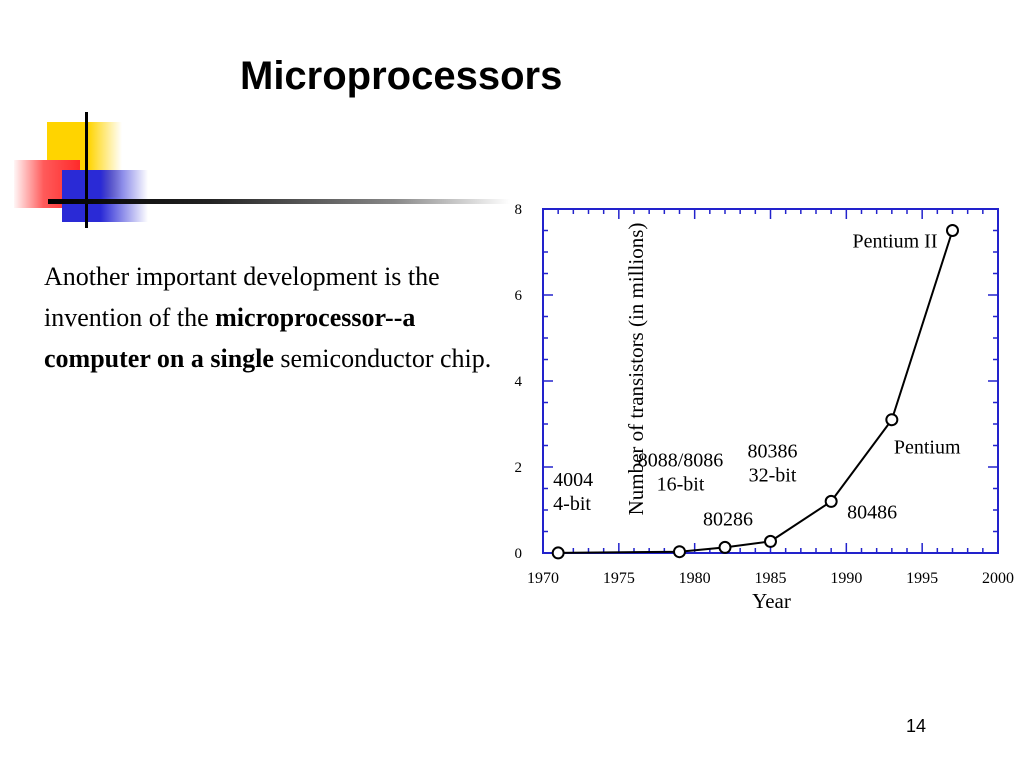 Image resolution: width=1024 pixels, height=768 pixels. I want to click on slide-title: Microprocessors, so click(401, 76).